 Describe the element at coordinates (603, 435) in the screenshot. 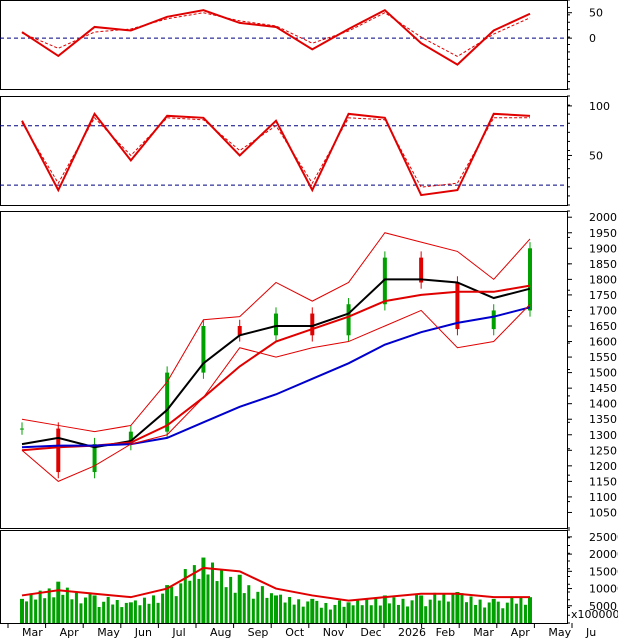

I see `y-tick-label: 1300` at that location.